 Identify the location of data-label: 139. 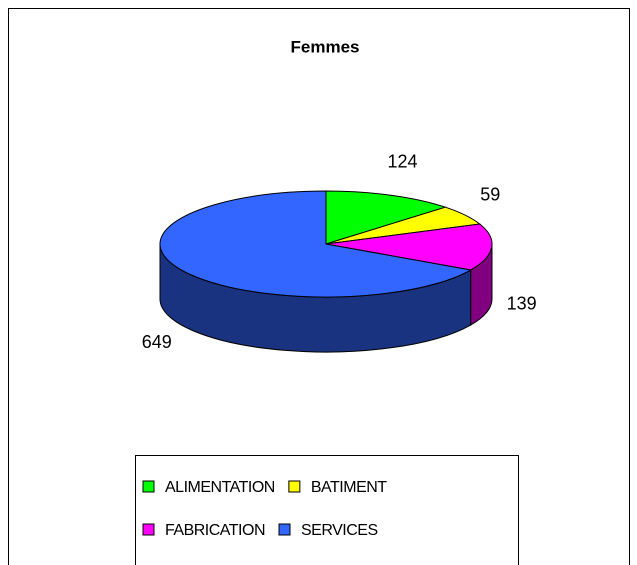
(522, 303).